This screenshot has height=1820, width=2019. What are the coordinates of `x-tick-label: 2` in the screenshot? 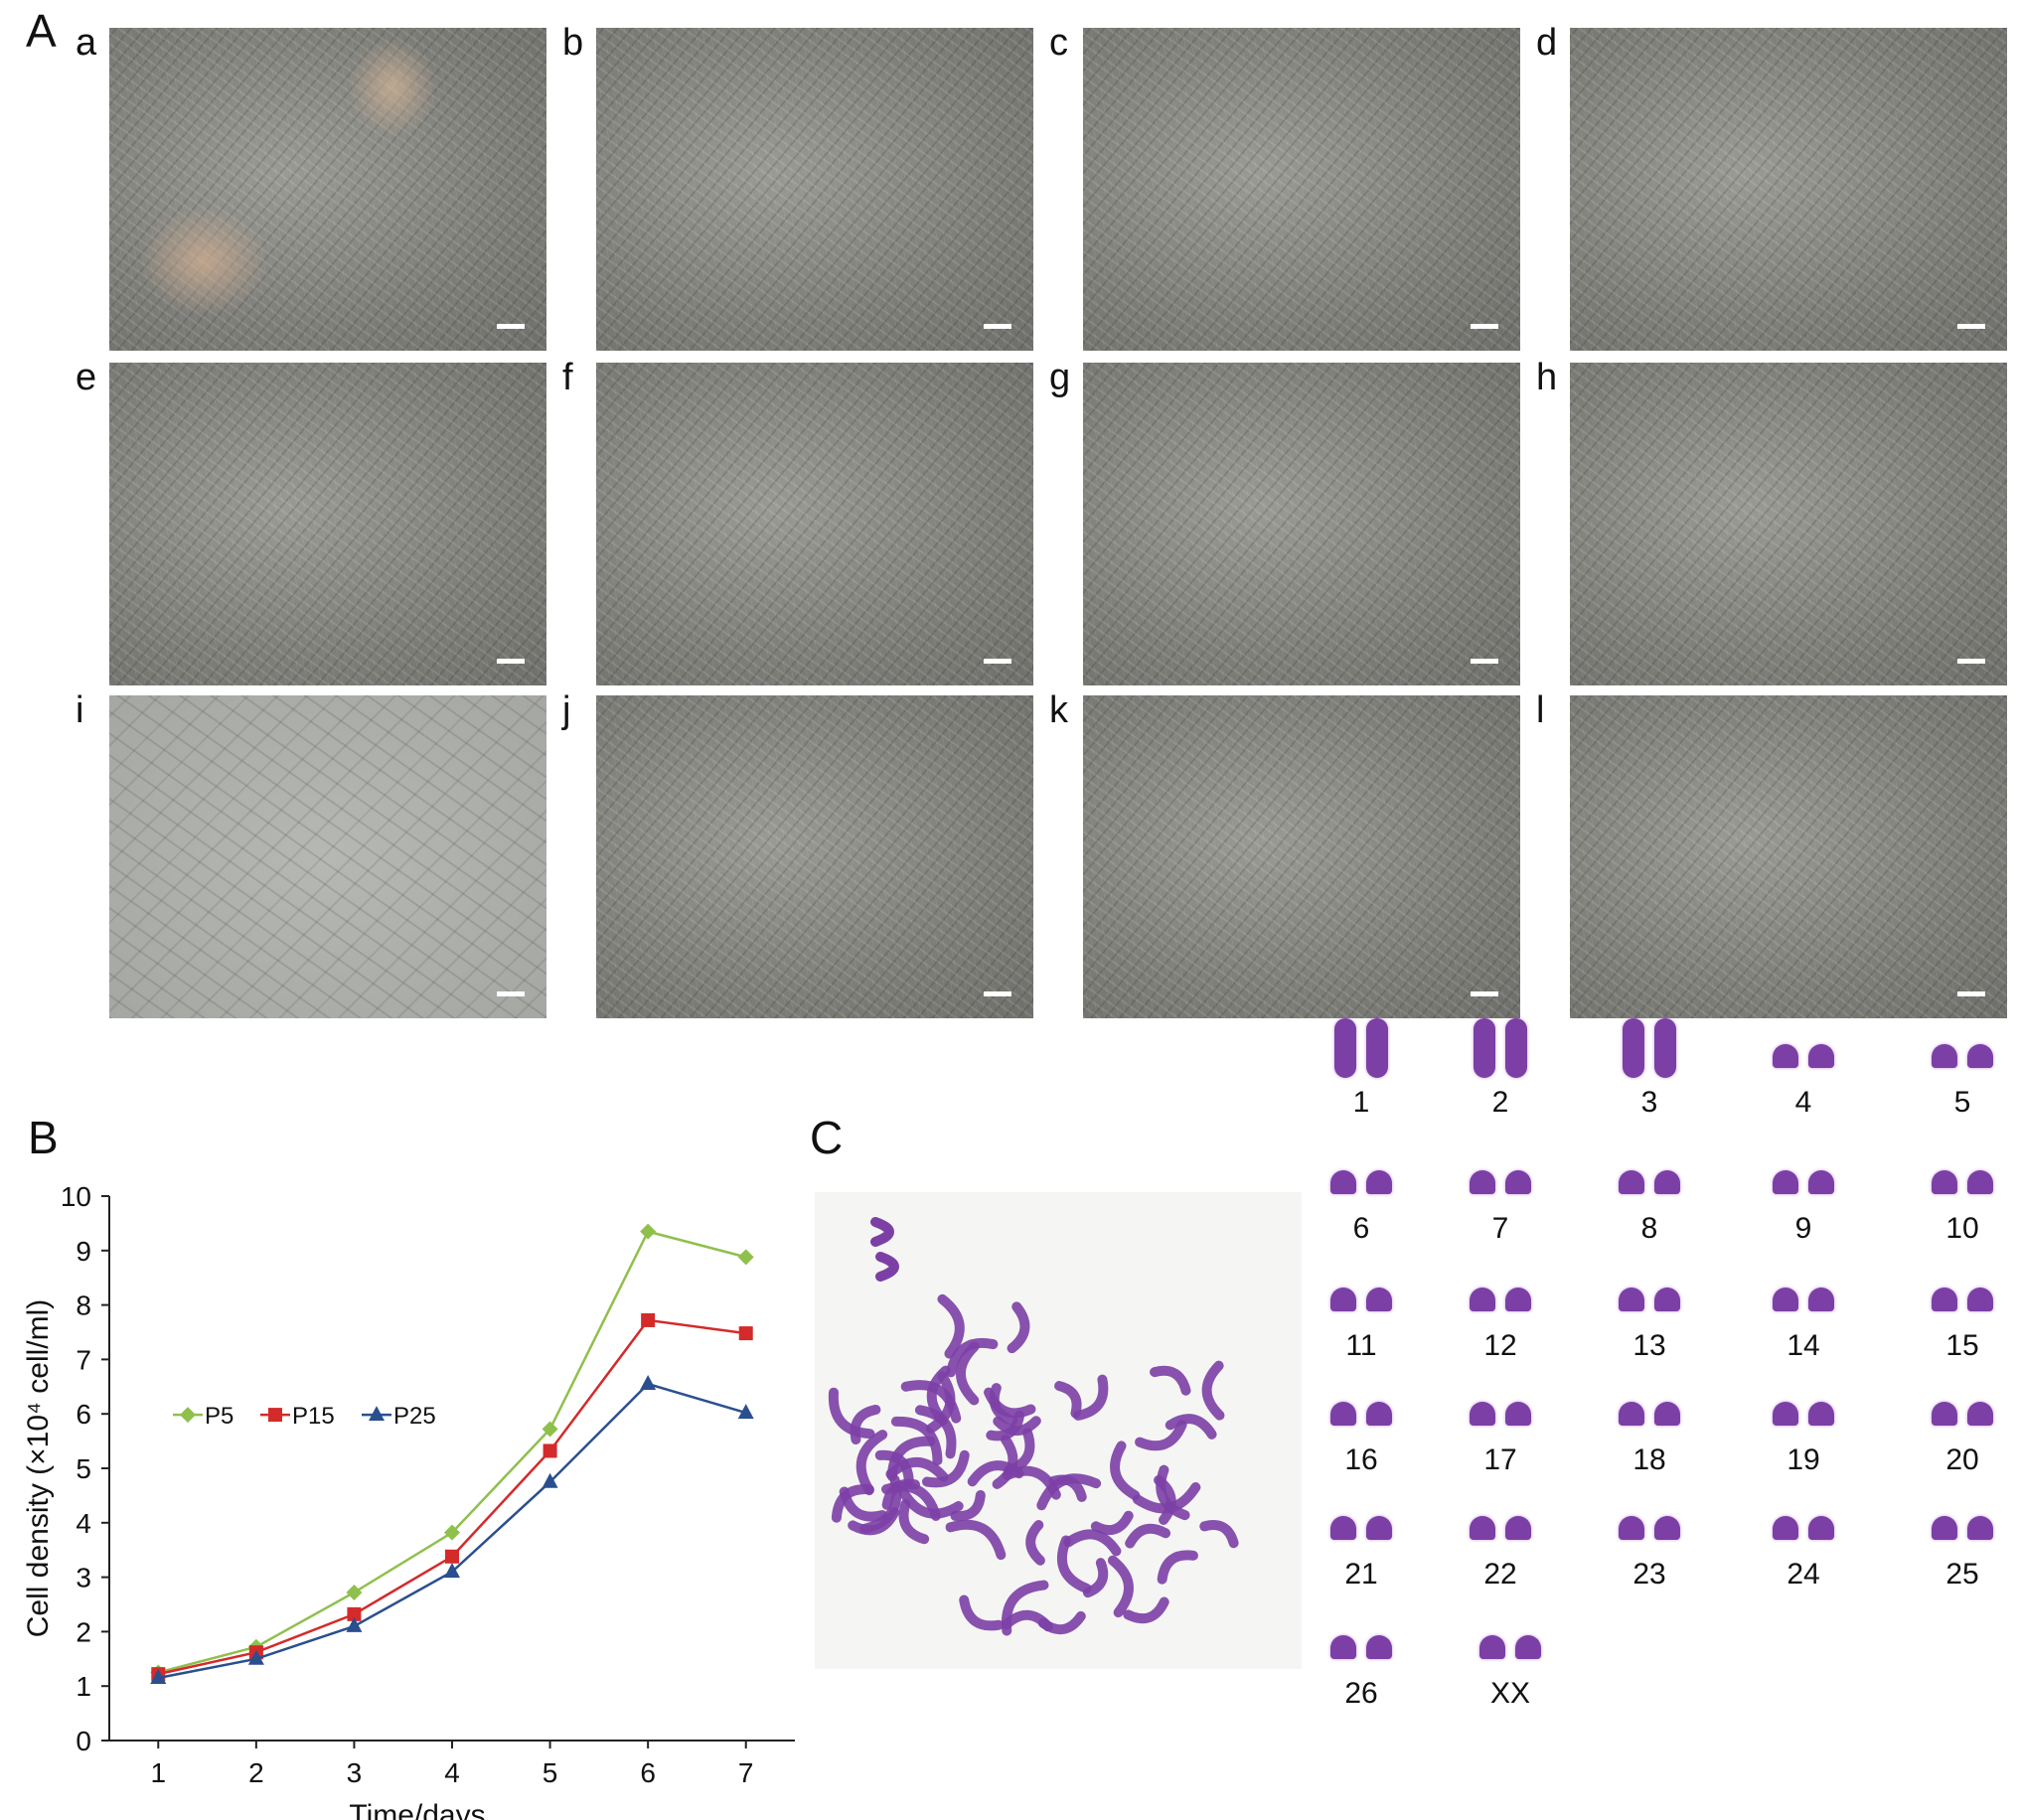 It's located at (256, 1772).